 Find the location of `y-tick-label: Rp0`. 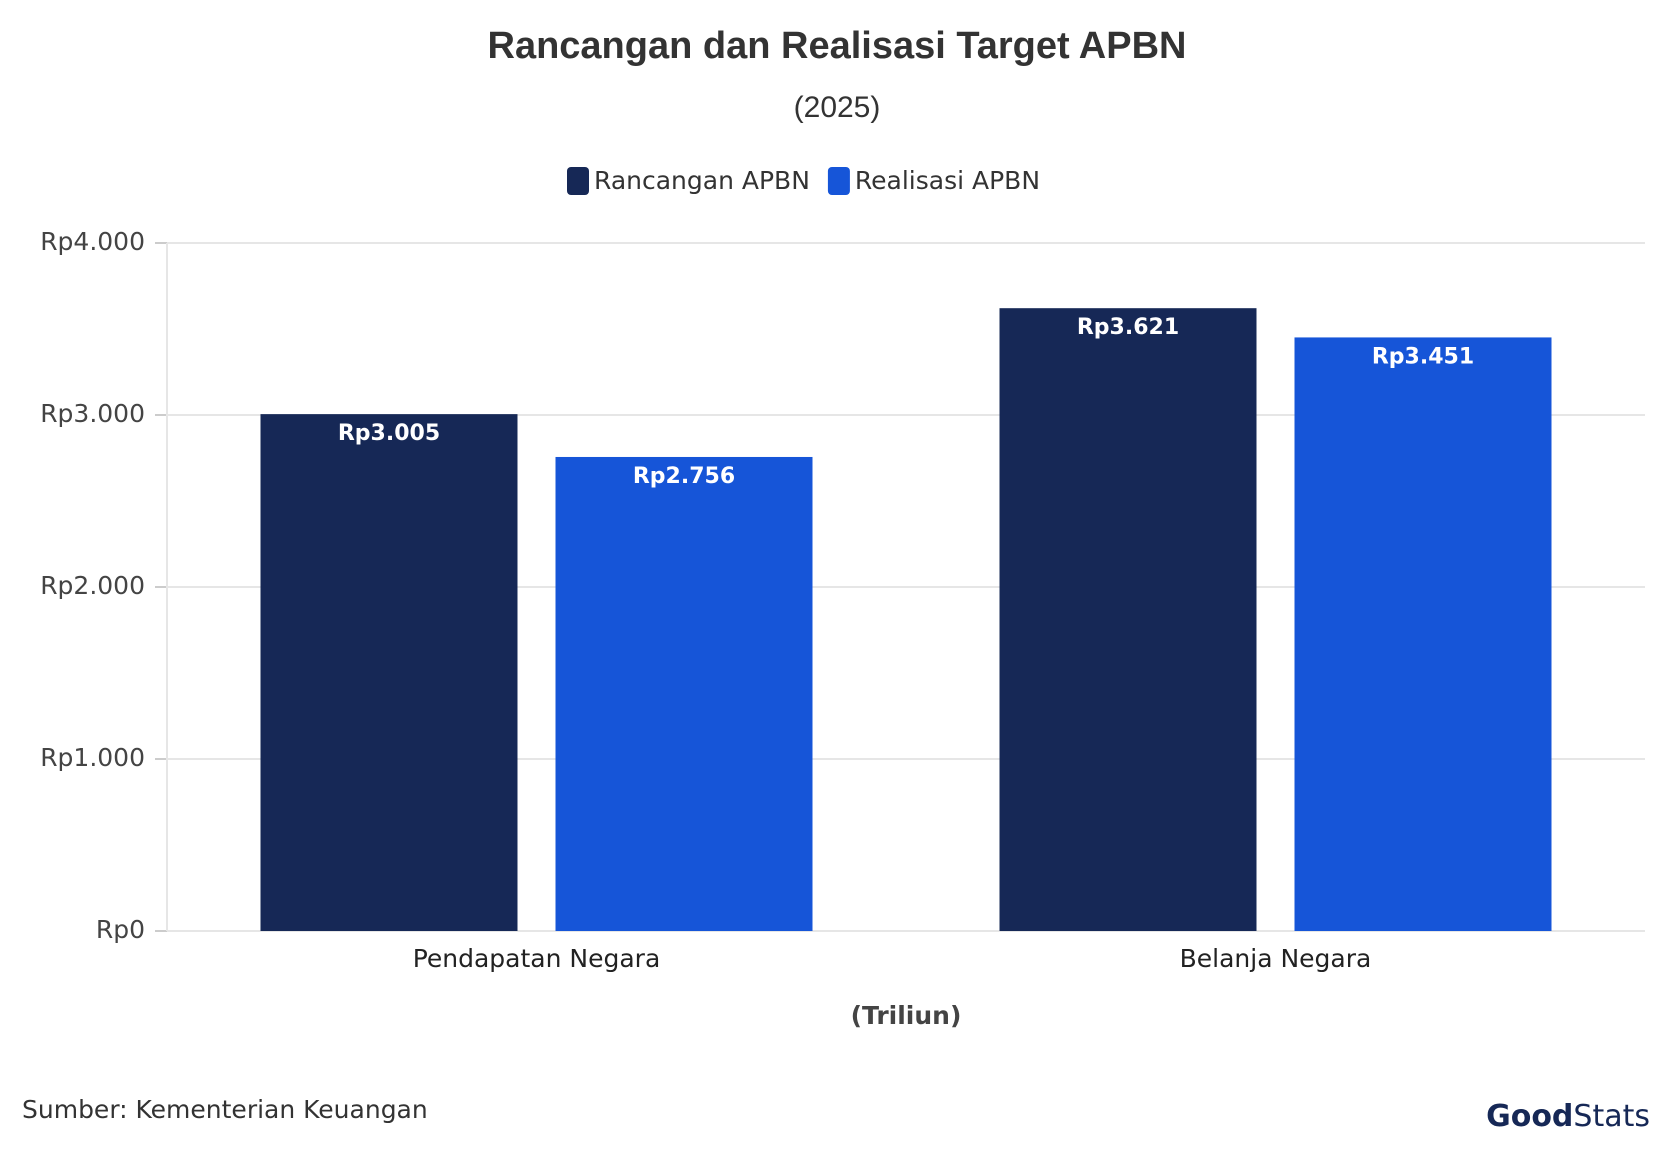

y-tick-label: Rp0 is located at coordinates (120, 929).